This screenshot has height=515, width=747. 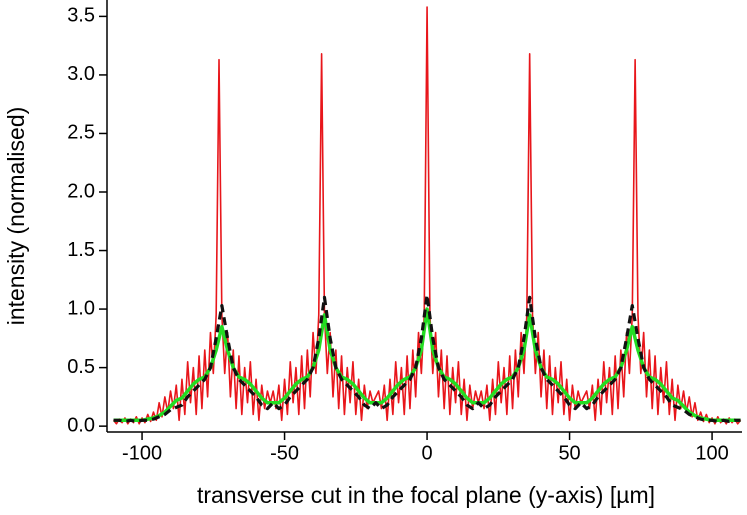 I want to click on y-tick-label: 3.5, so click(x=81, y=16).